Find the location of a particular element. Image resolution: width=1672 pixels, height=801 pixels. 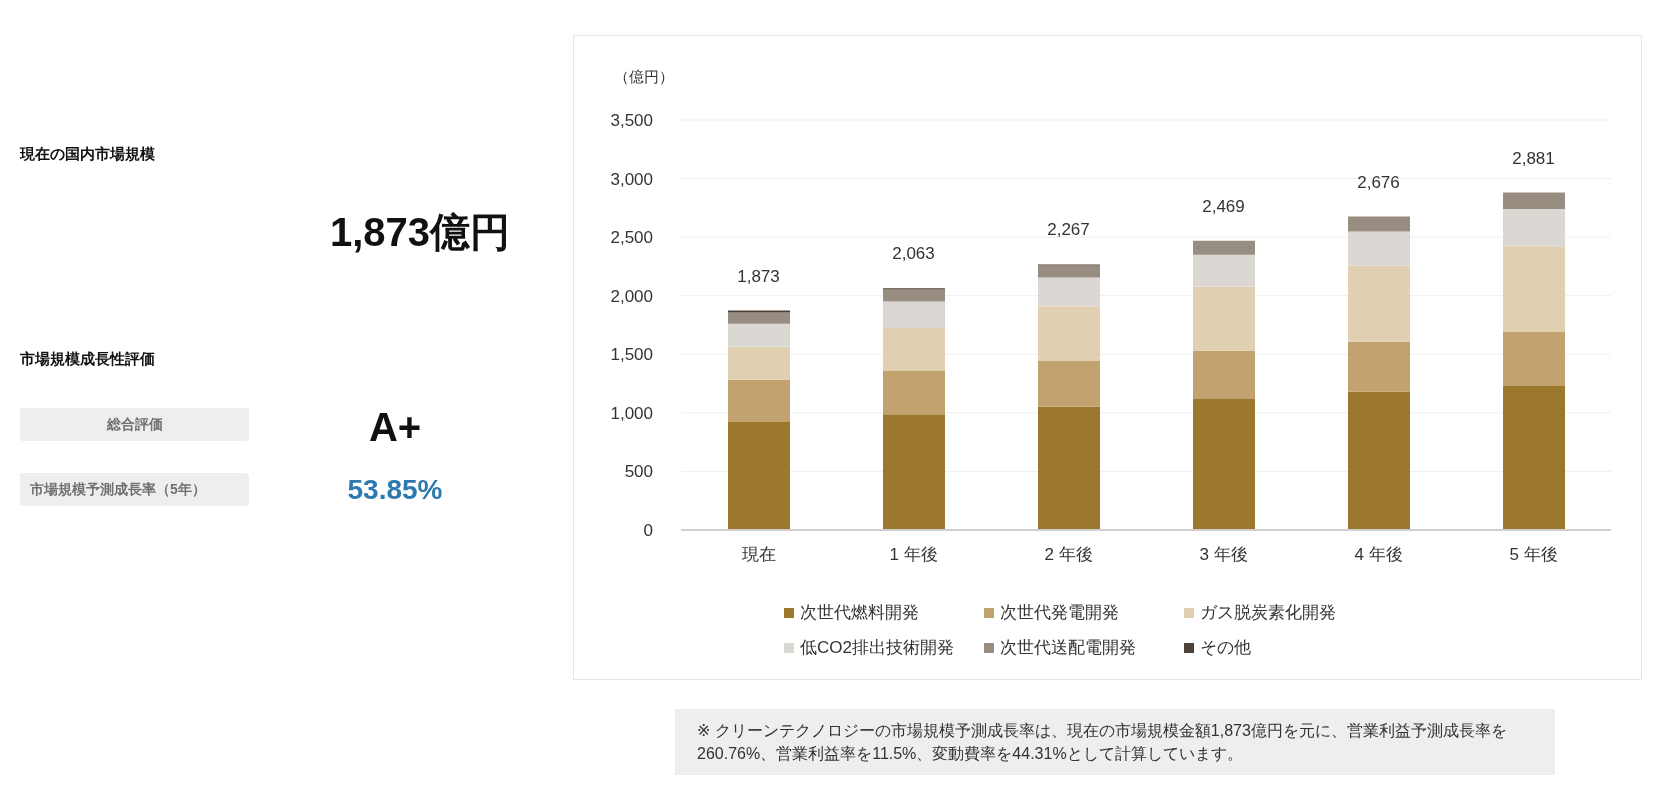

text: 1,873億円 is located at coordinates (420, 232).